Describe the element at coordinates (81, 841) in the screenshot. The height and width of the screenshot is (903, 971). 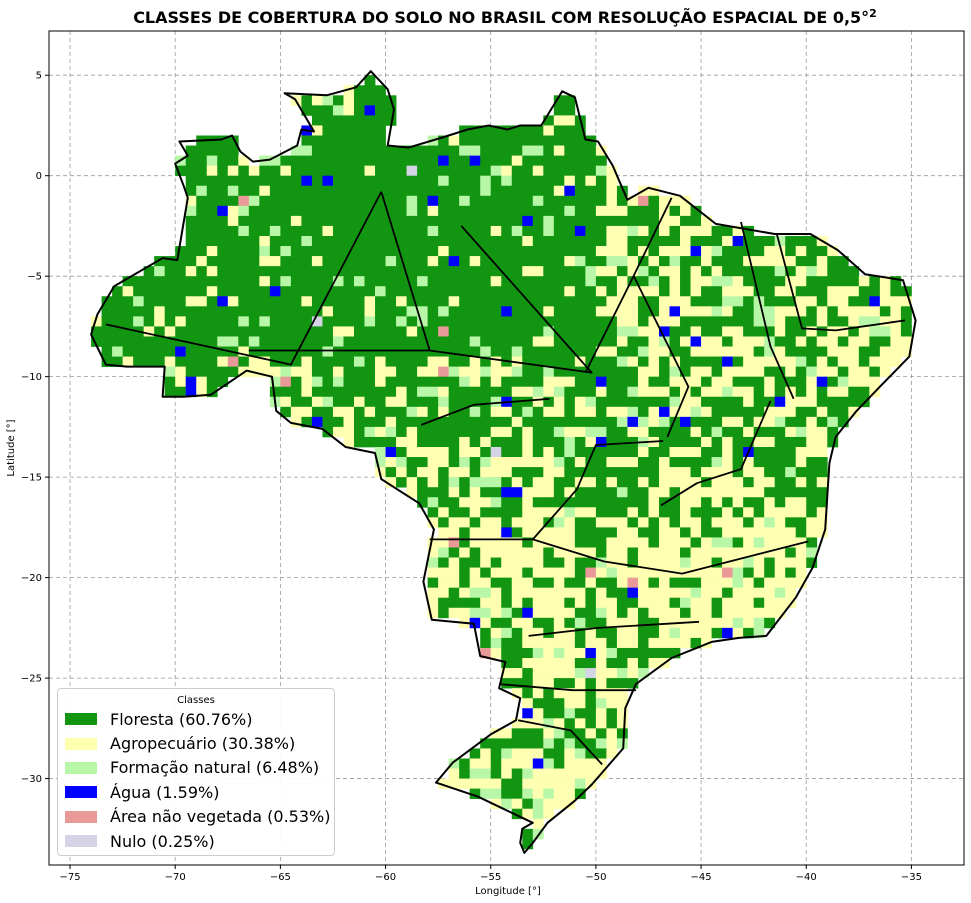
I see `legend-swatch` at that location.